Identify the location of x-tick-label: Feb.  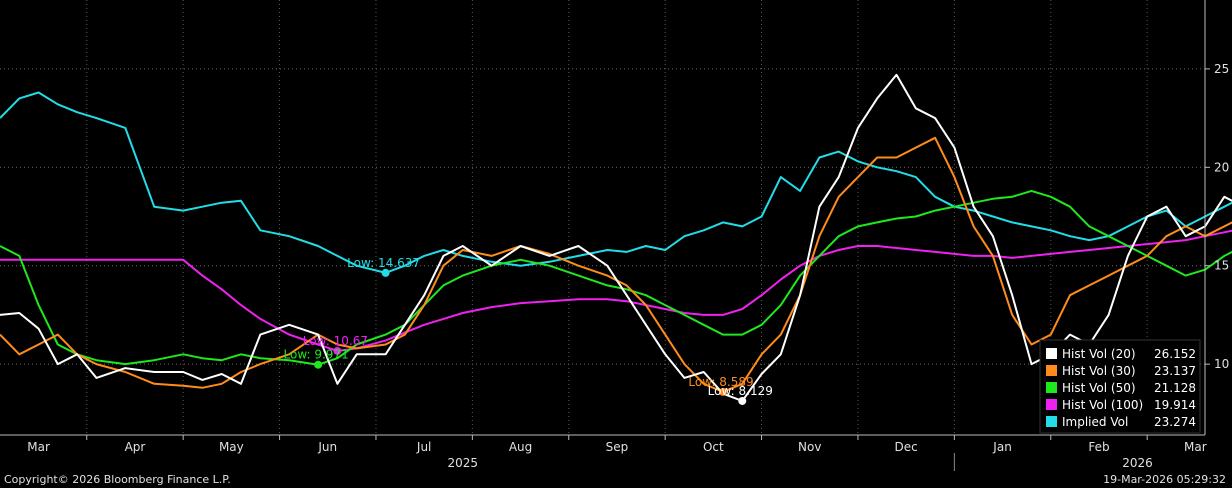
(1098, 447).